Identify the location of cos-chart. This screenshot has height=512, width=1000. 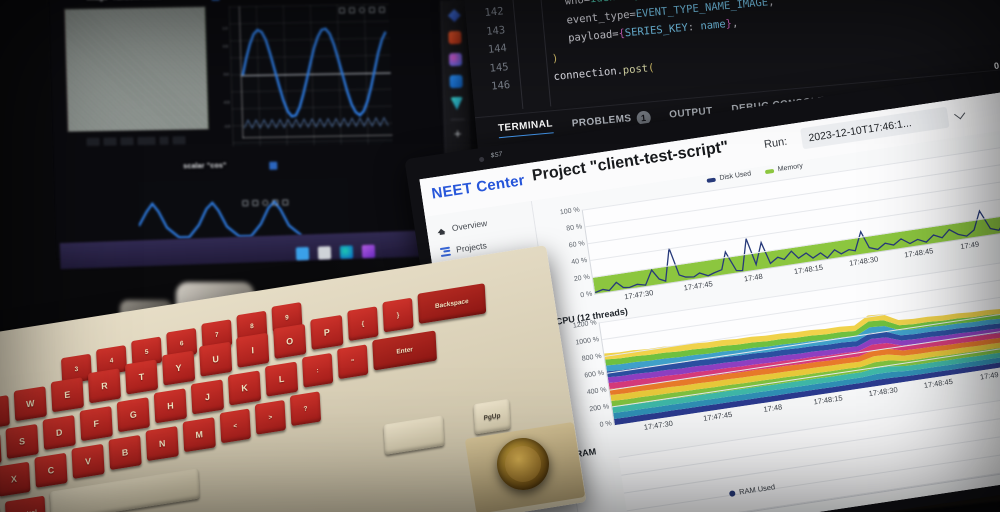
(243, 209).